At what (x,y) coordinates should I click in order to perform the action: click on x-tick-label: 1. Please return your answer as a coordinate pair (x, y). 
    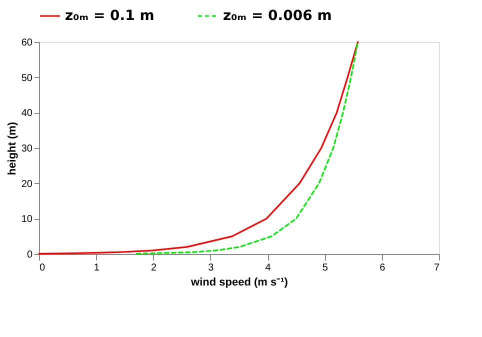
    Looking at the image, I should click on (97, 268).